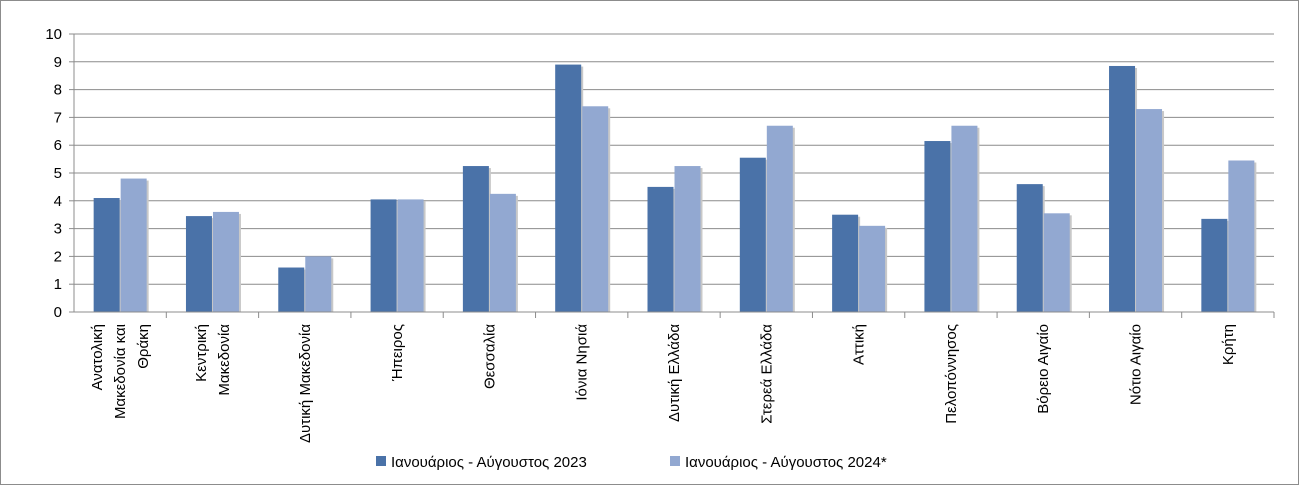  Describe the element at coordinates (1043, 369) in the screenshot. I see `category-label: Βόρειο Αιγαίο` at that location.